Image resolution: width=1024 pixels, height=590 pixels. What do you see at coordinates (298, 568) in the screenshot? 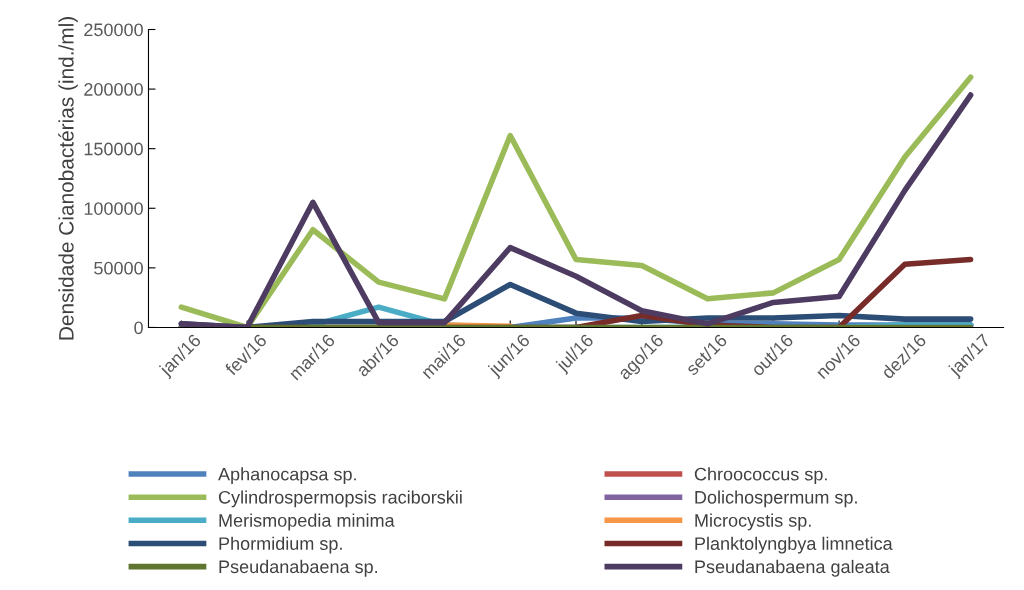
I see `legend-label: Pseudanabaena sp.` at bounding box center [298, 568].